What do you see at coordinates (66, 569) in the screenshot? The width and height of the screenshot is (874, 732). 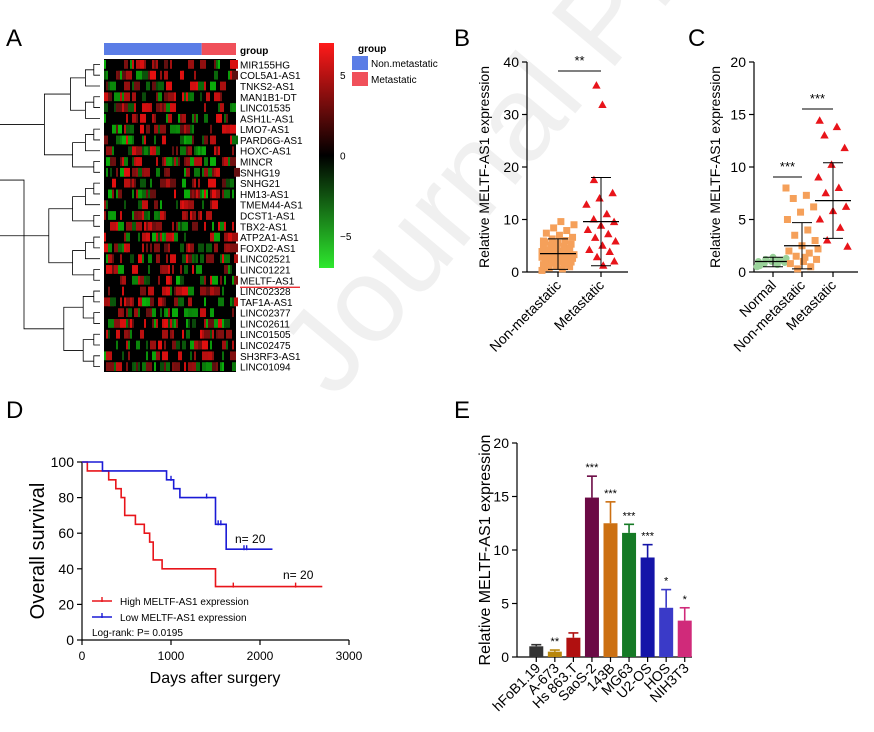 I see `panel-d-y-tick-label: 40` at bounding box center [66, 569].